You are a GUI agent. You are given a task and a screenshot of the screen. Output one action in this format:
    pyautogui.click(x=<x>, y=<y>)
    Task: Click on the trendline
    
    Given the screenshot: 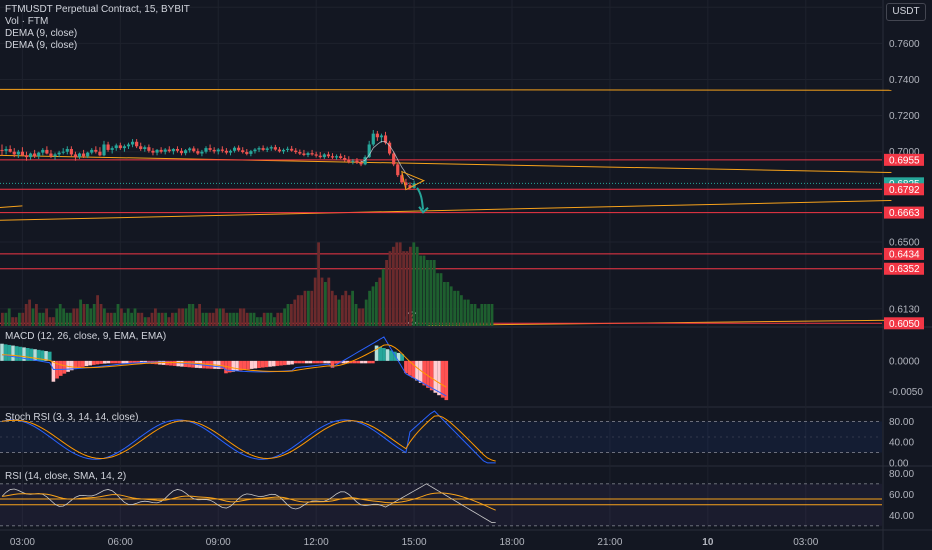 What is the action you would take?
    pyautogui.click(x=446, y=210)
    